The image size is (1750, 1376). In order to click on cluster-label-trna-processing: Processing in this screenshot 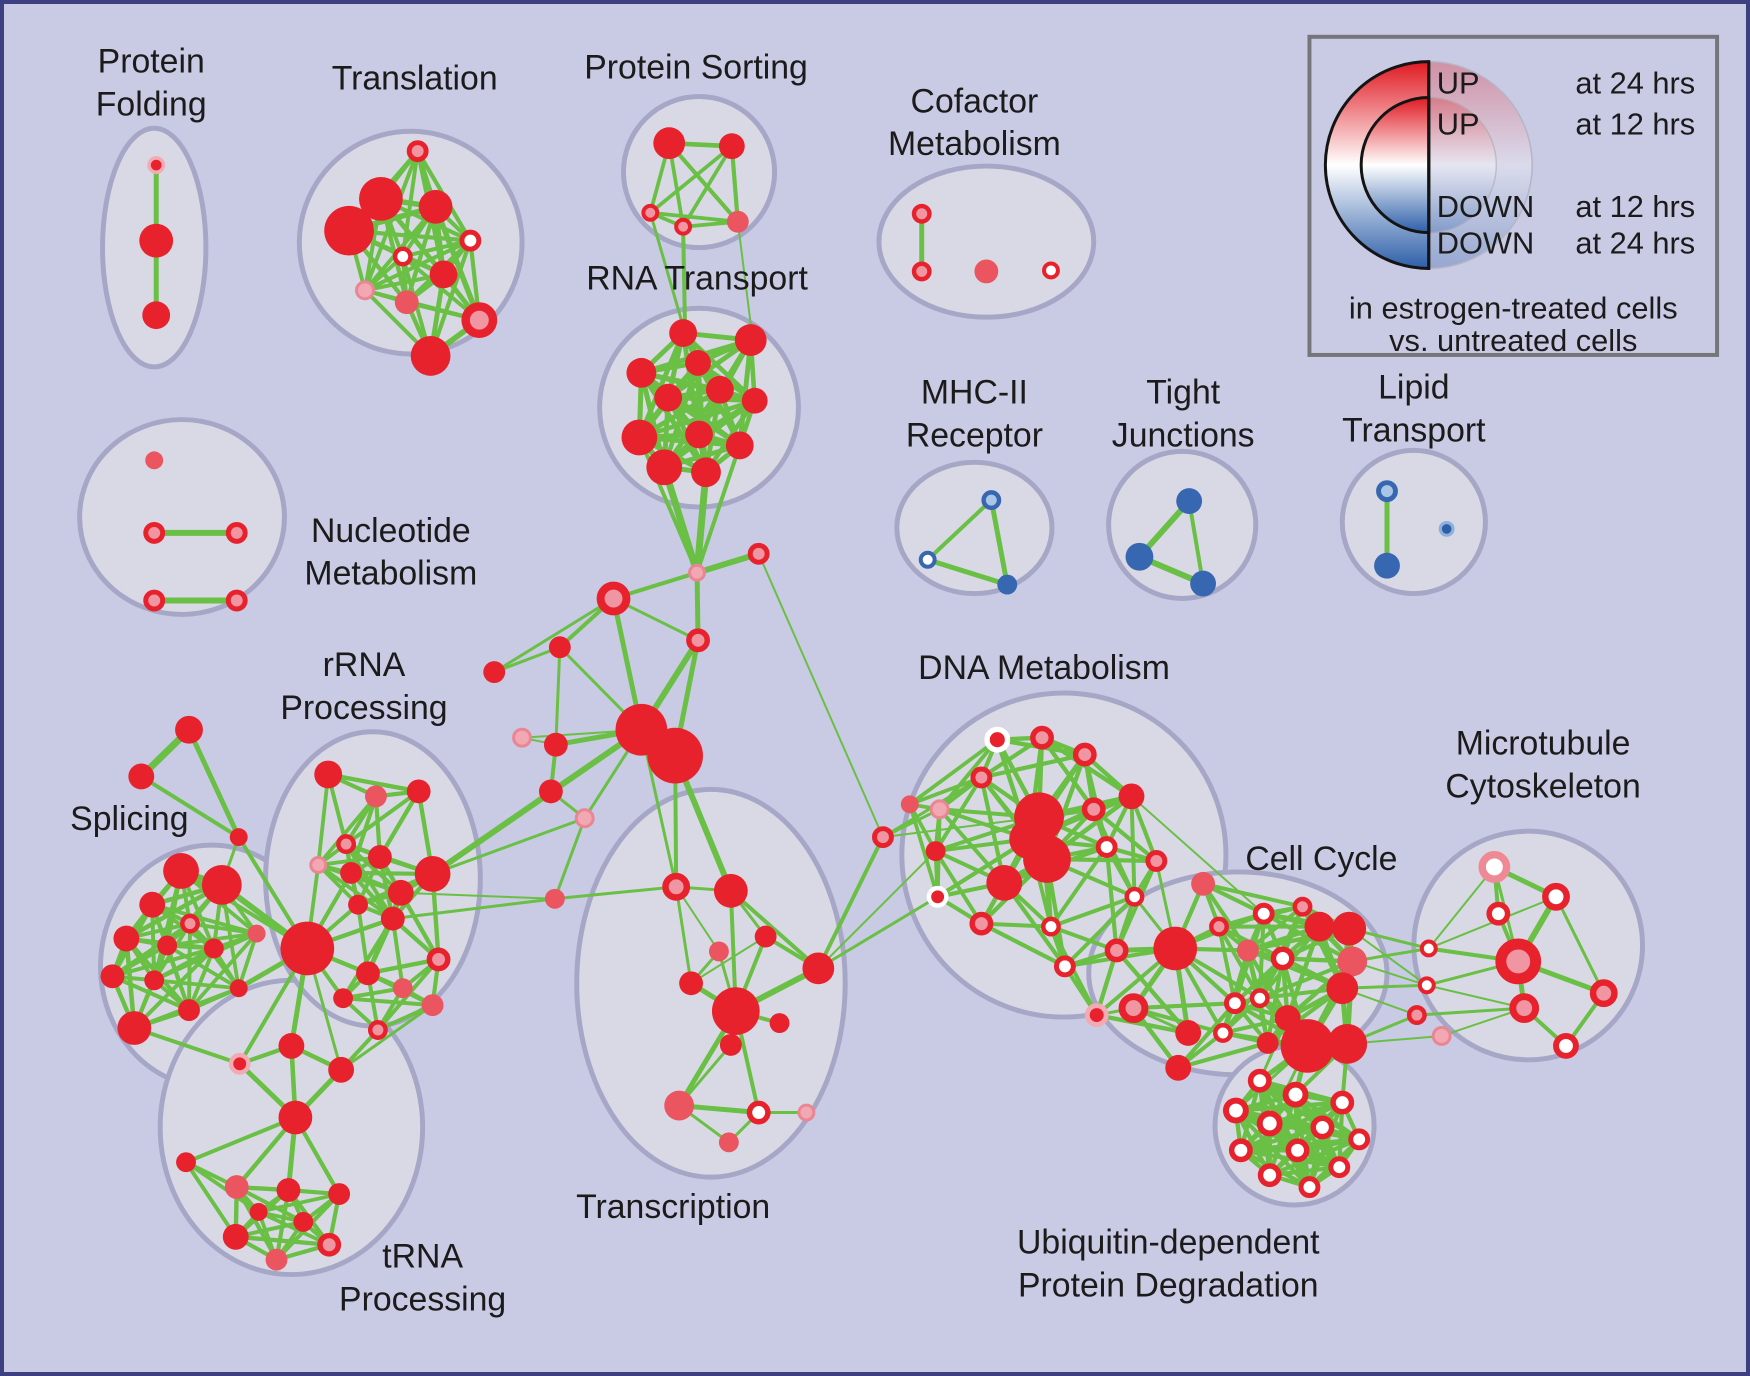, I will do `click(422, 1299)`.